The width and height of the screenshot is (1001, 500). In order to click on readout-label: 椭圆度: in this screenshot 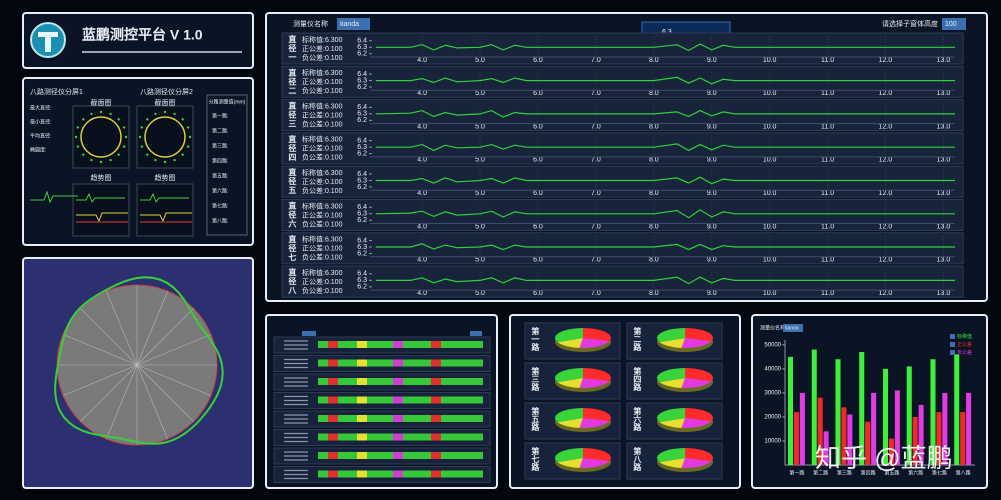, I will do `click(38, 149)`.